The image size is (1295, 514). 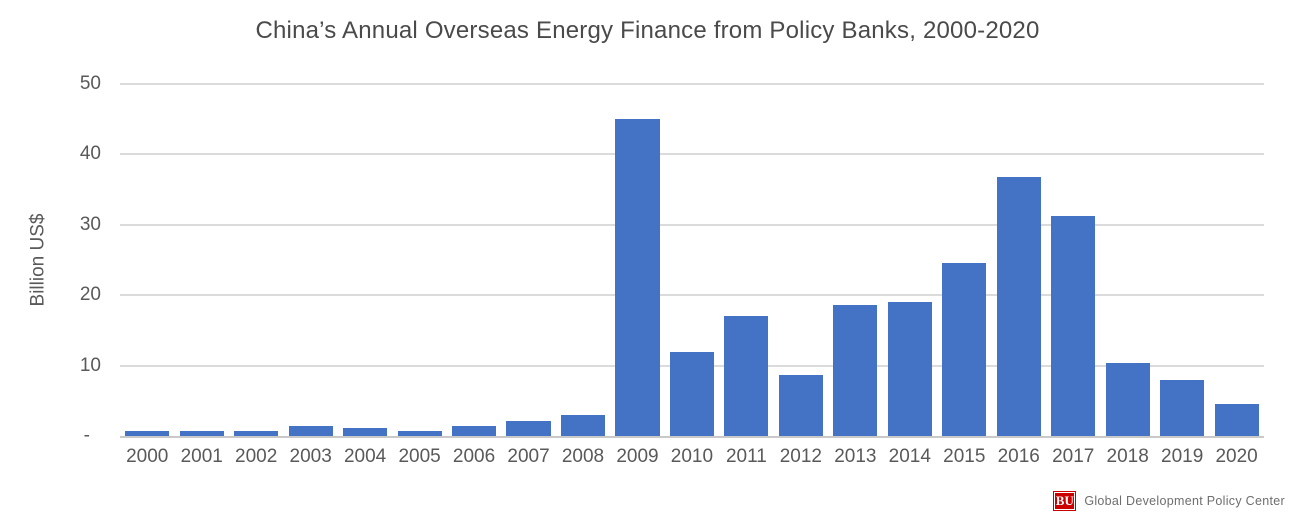 What do you see at coordinates (1127, 399) in the screenshot?
I see `bar-2018` at bounding box center [1127, 399].